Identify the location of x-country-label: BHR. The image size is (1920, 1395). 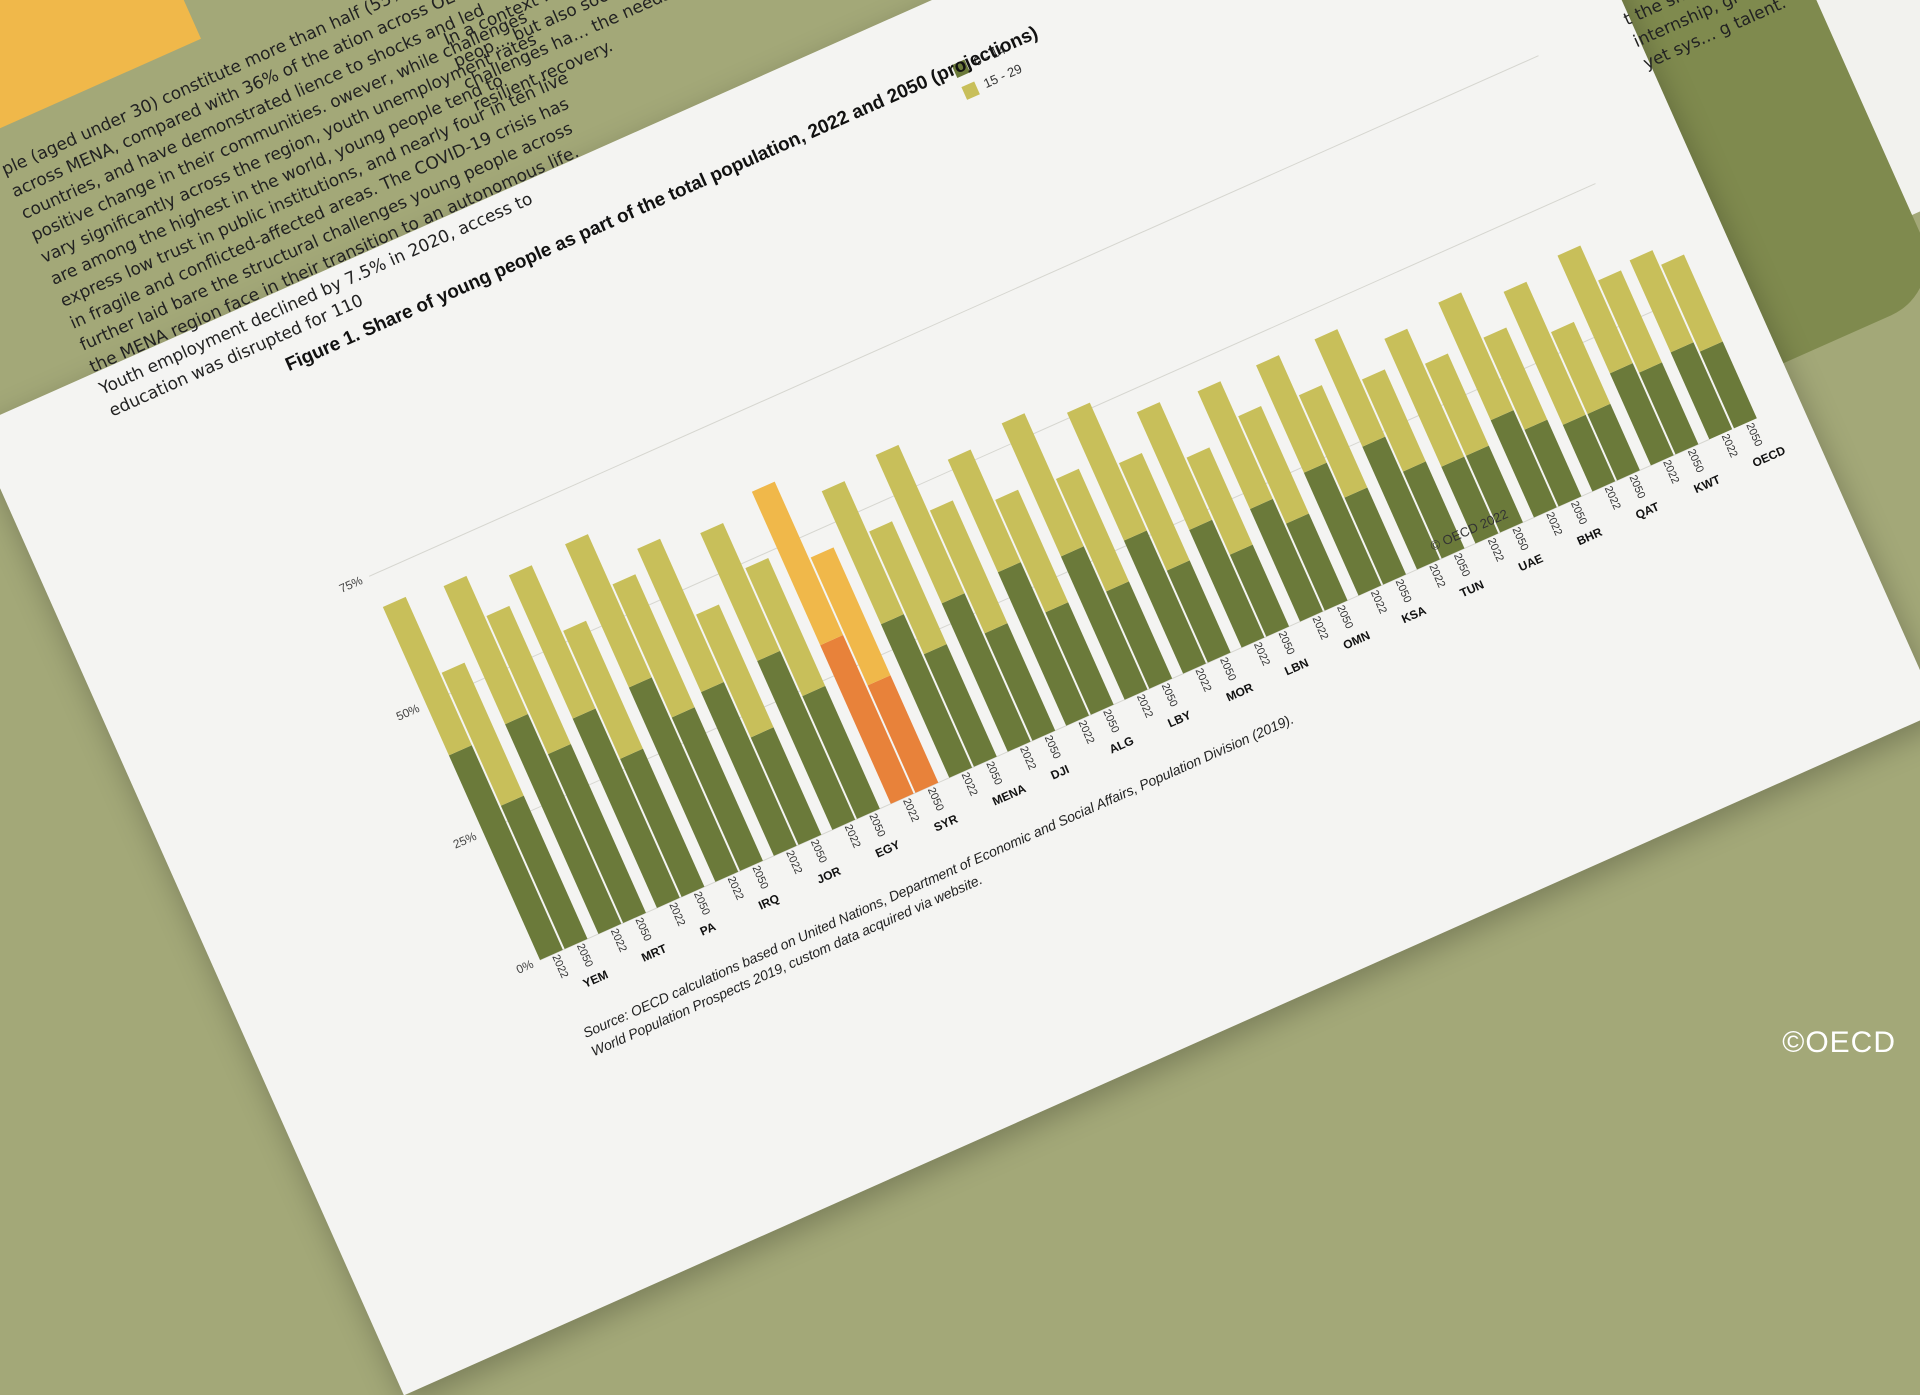
(1590, 536).